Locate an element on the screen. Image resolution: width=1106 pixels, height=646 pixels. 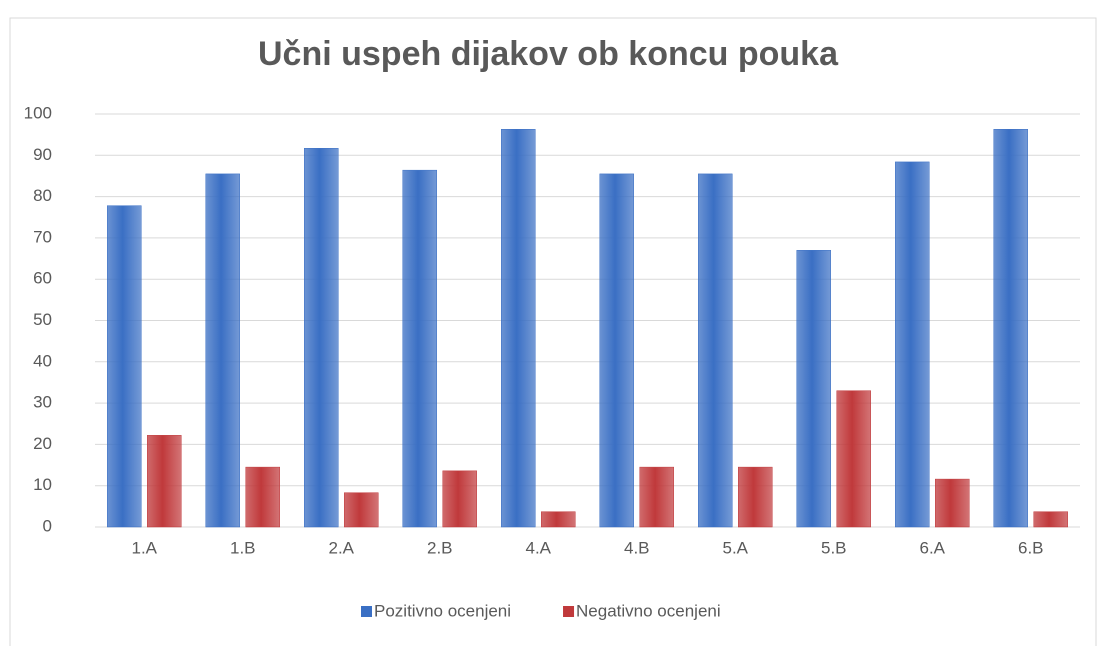
x-tick-label: 6.A is located at coordinates (932, 547).